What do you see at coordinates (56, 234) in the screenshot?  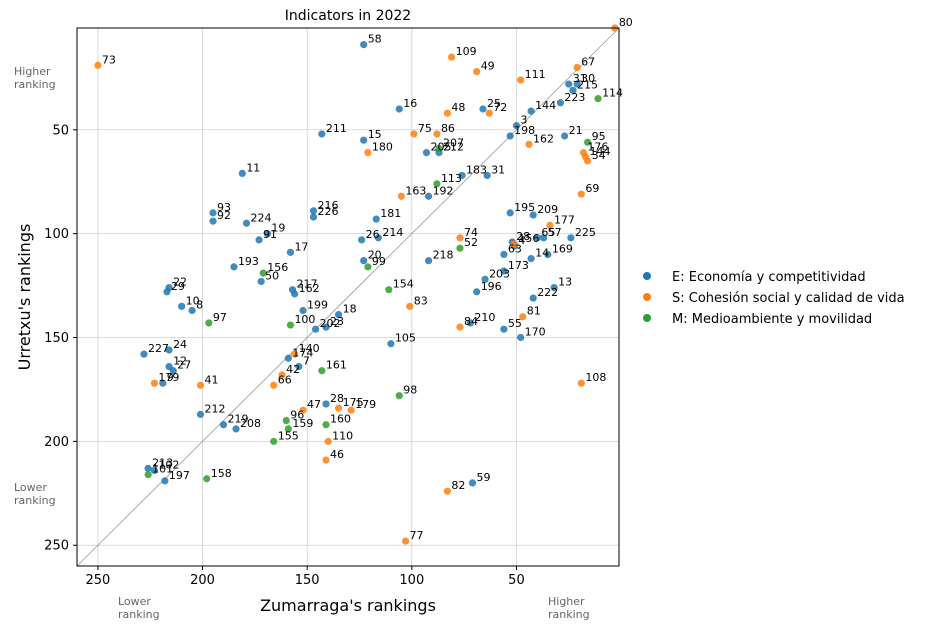 I see `y-tick-label: 100` at bounding box center [56, 234].